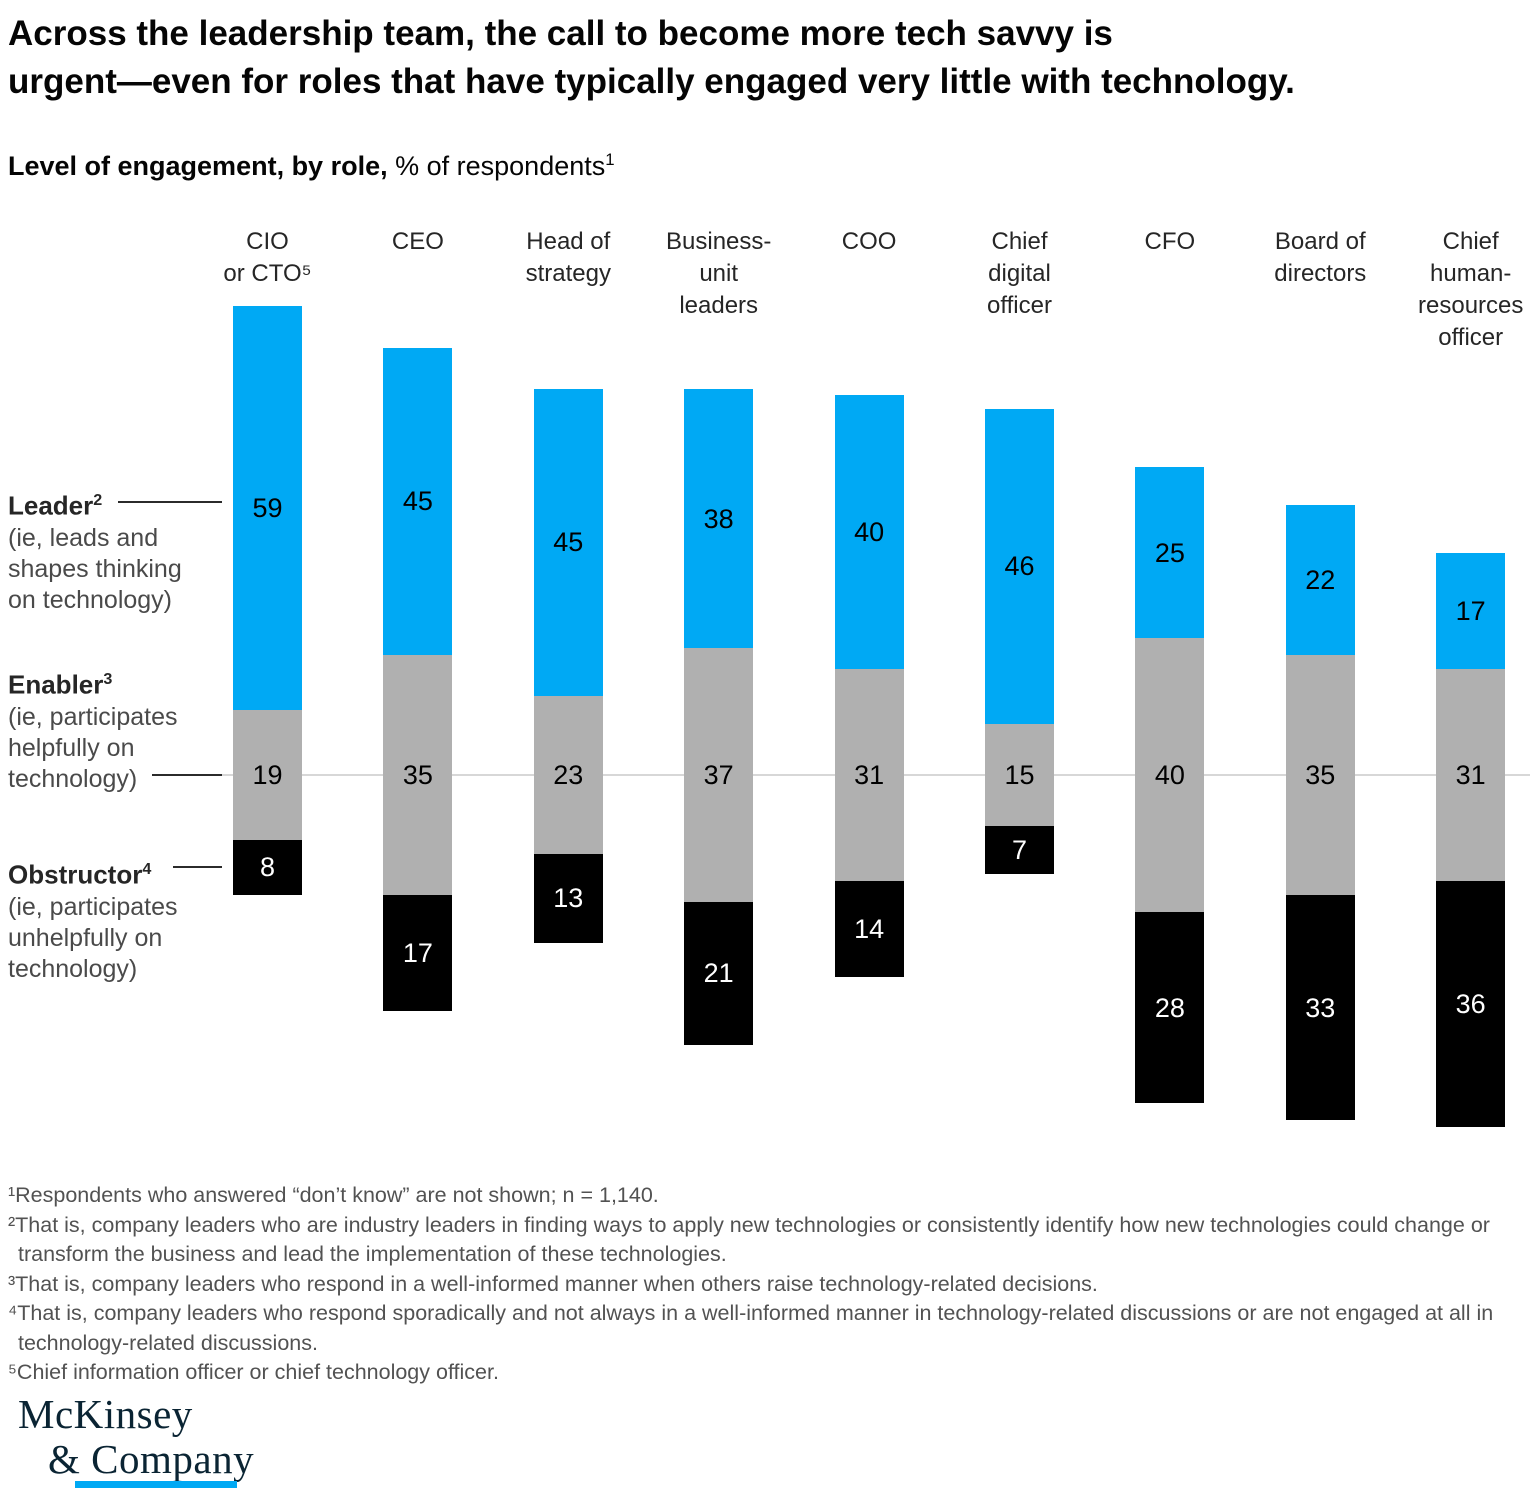  What do you see at coordinates (108, 679) in the screenshot?
I see `footnote-marker-3: 3` at bounding box center [108, 679].